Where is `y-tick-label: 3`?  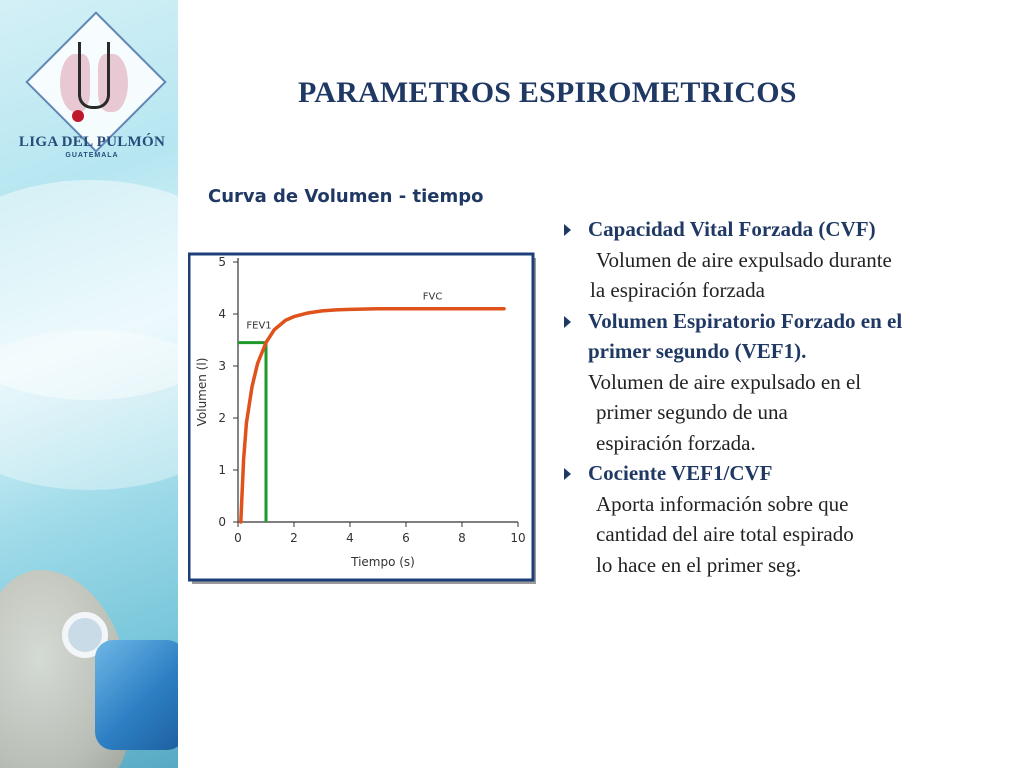
y-tick-label: 3 is located at coordinates (222, 366).